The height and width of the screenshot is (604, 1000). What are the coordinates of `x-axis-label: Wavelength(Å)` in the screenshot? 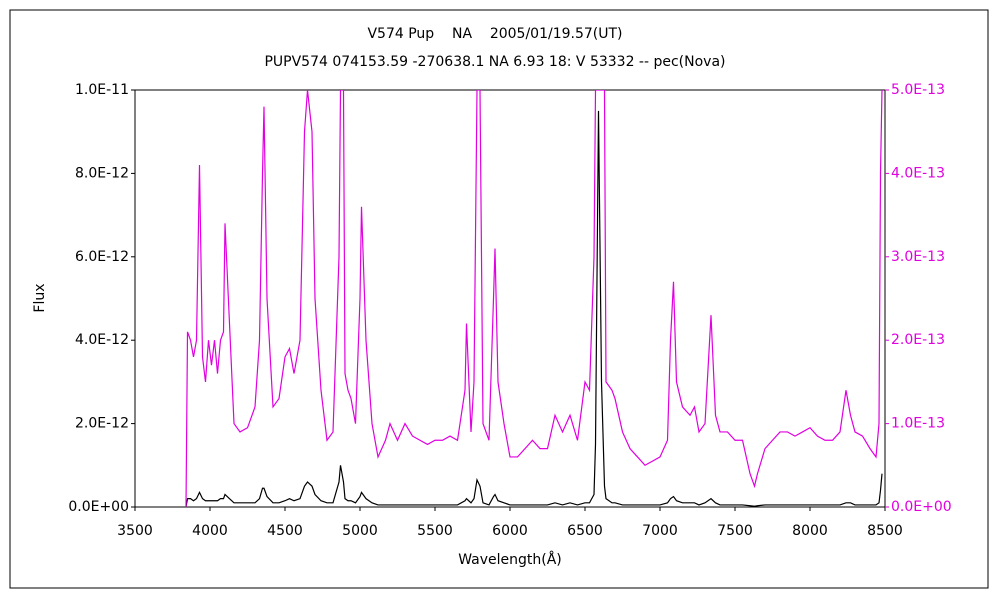 It's located at (510, 559).